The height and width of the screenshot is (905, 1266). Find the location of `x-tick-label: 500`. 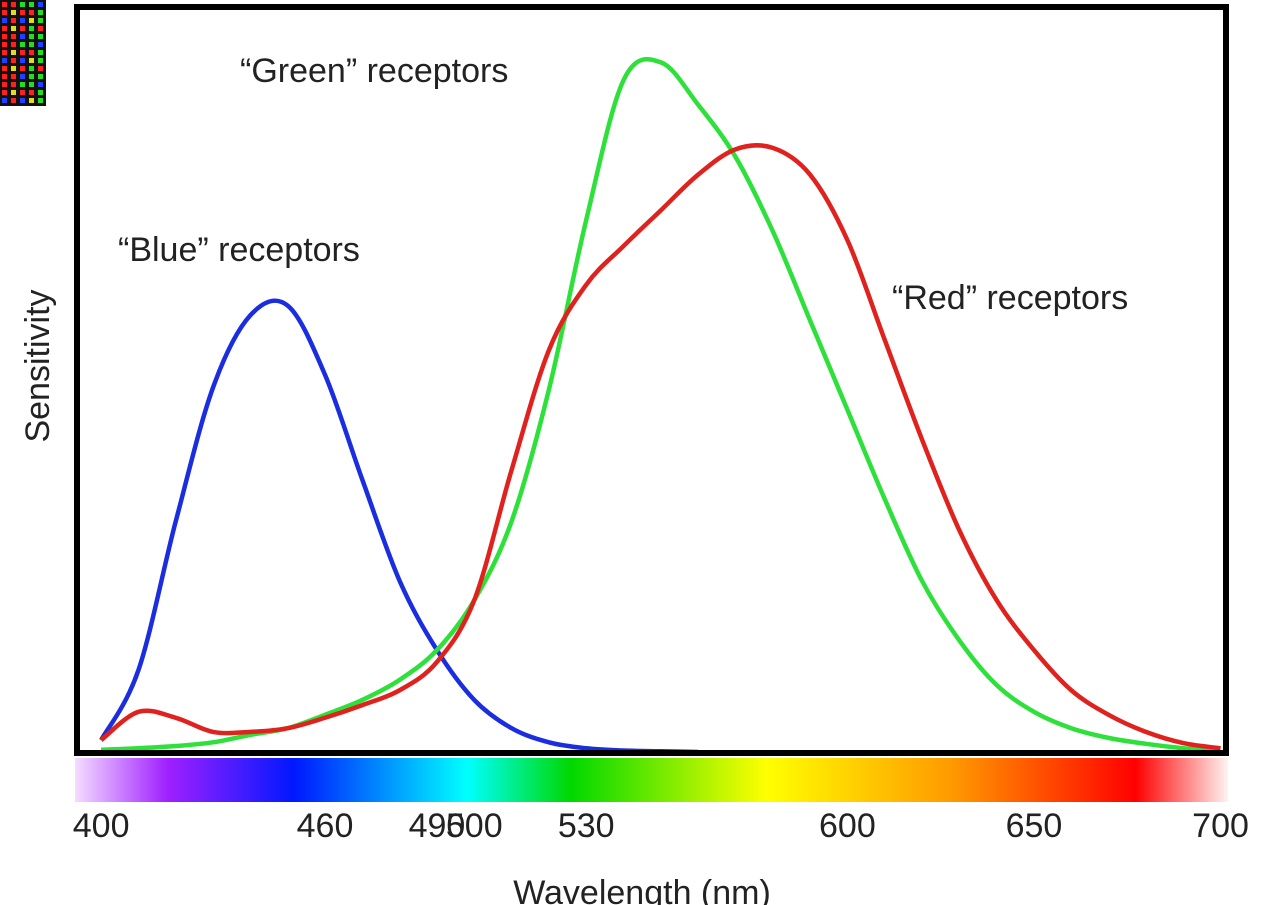

x-tick-label: 500 is located at coordinates (474, 826).